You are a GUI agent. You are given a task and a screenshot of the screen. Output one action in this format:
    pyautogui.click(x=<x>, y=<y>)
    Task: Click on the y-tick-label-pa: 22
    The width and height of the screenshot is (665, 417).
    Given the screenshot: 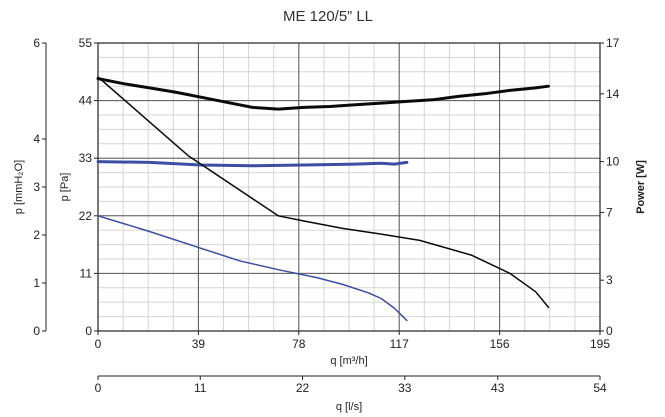 What is the action you would take?
    pyautogui.click(x=86, y=216)
    